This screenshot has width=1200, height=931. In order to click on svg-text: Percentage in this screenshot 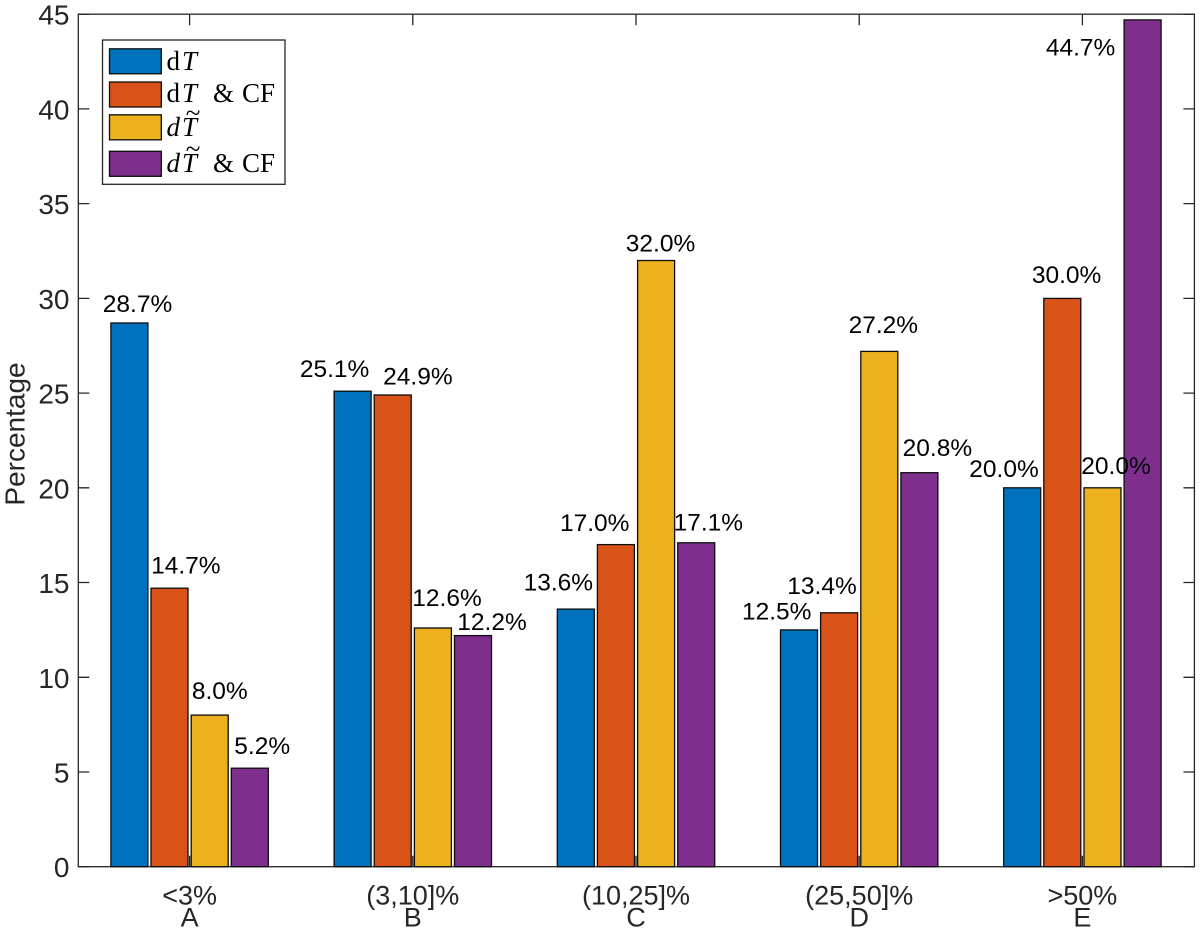, I will do `click(15, 433)`.